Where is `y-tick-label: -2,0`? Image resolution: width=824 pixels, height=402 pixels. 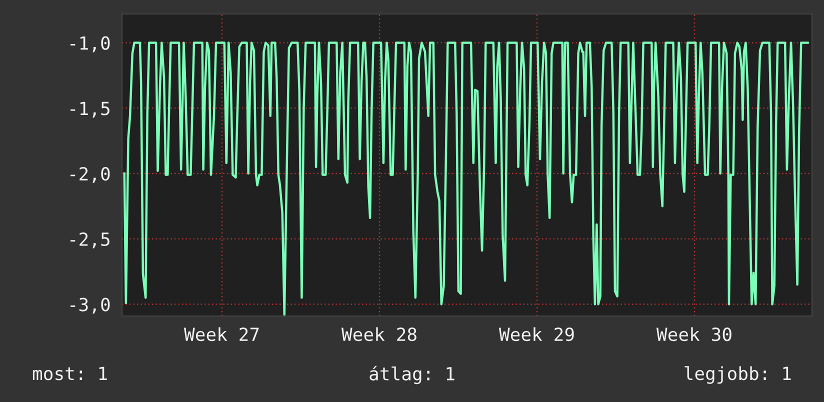 y-tick-label: -2,0 is located at coordinates (90, 175).